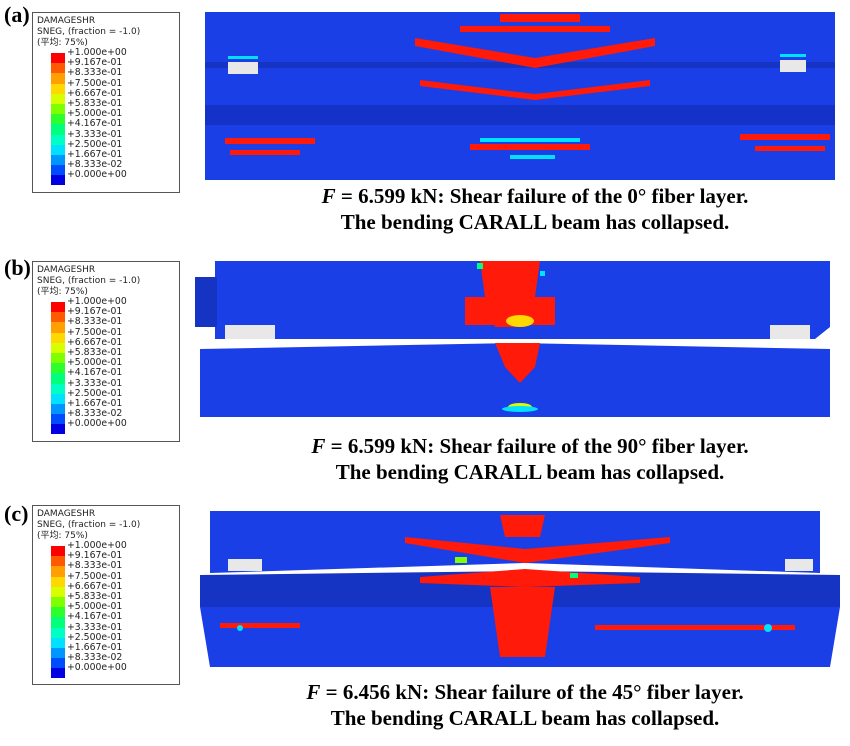 This screenshot has width=850, height=746. I want to click on damage-edges, so click(517, 106).